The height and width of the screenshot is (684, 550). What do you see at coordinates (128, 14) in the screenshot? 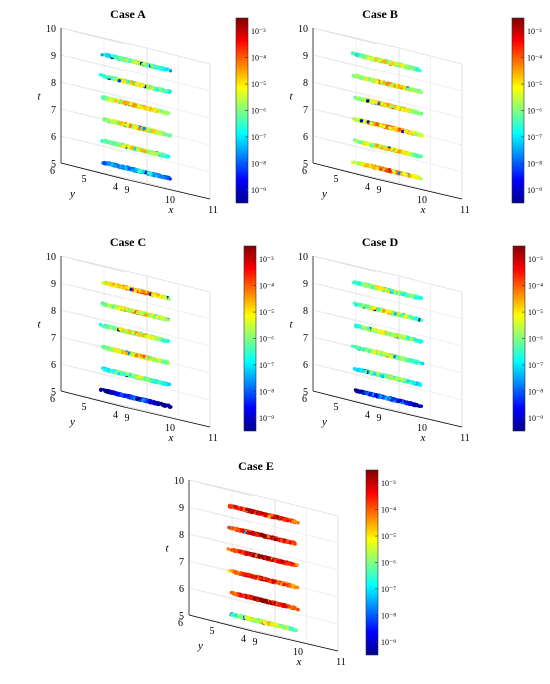
I see `panel-title: Case A` at bounding box center [128, 14].